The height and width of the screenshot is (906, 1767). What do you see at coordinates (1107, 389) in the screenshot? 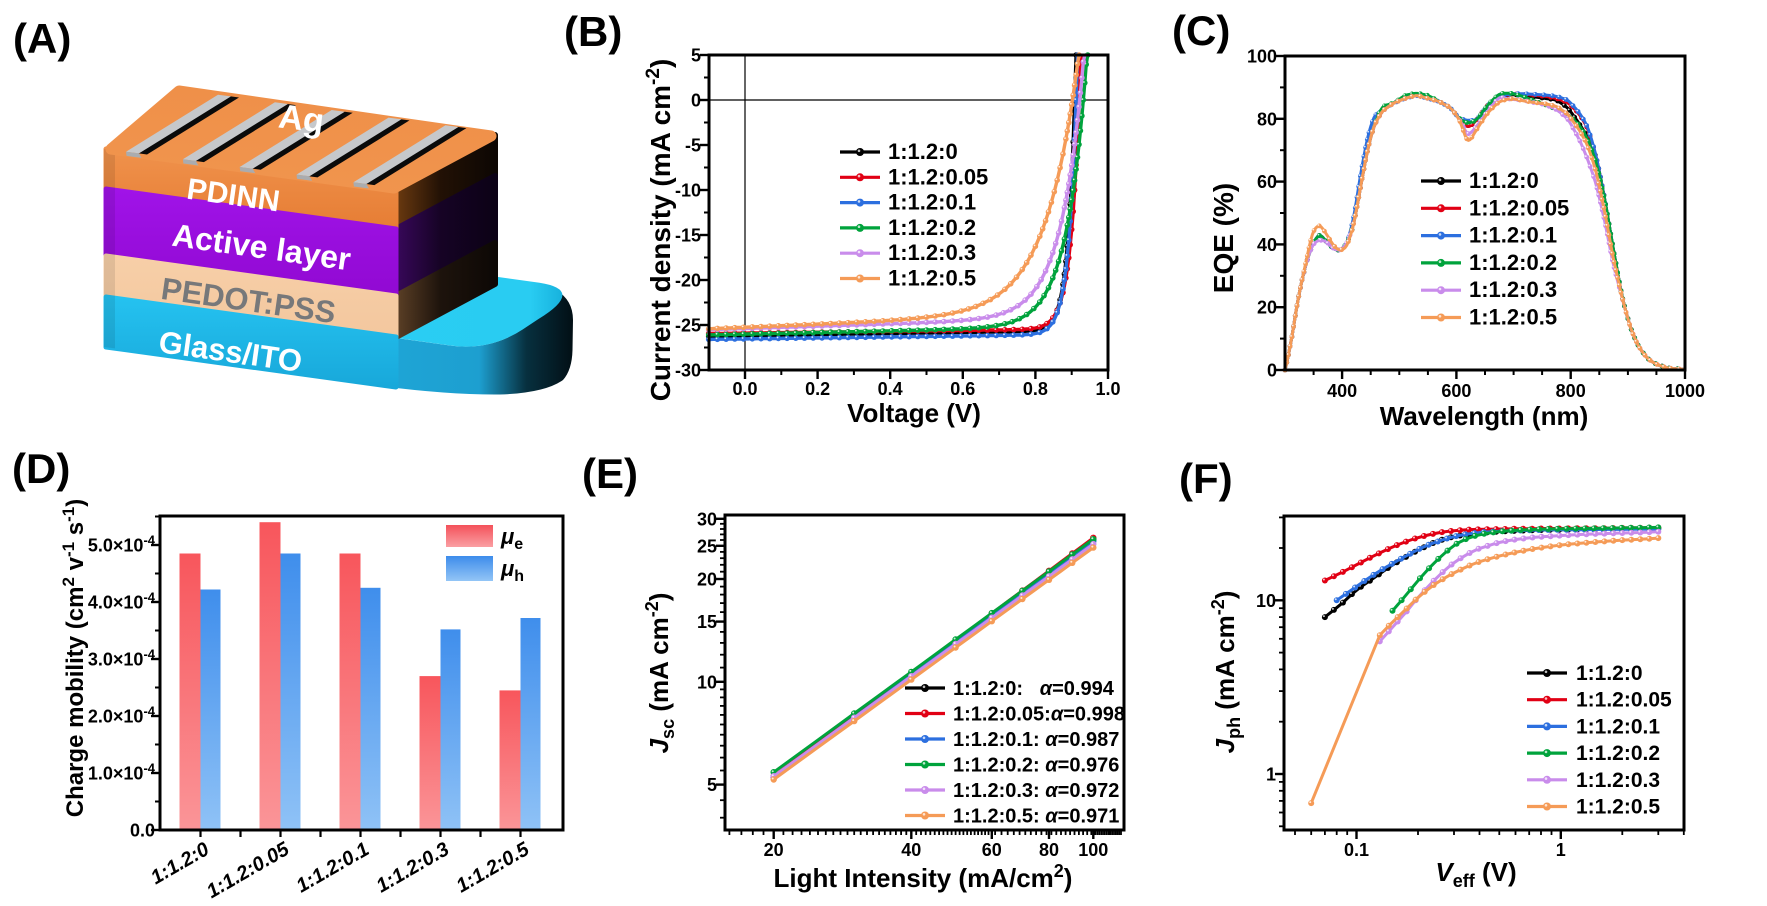
I see `svg-text: 1.0` at bounding box center [1107, 389].